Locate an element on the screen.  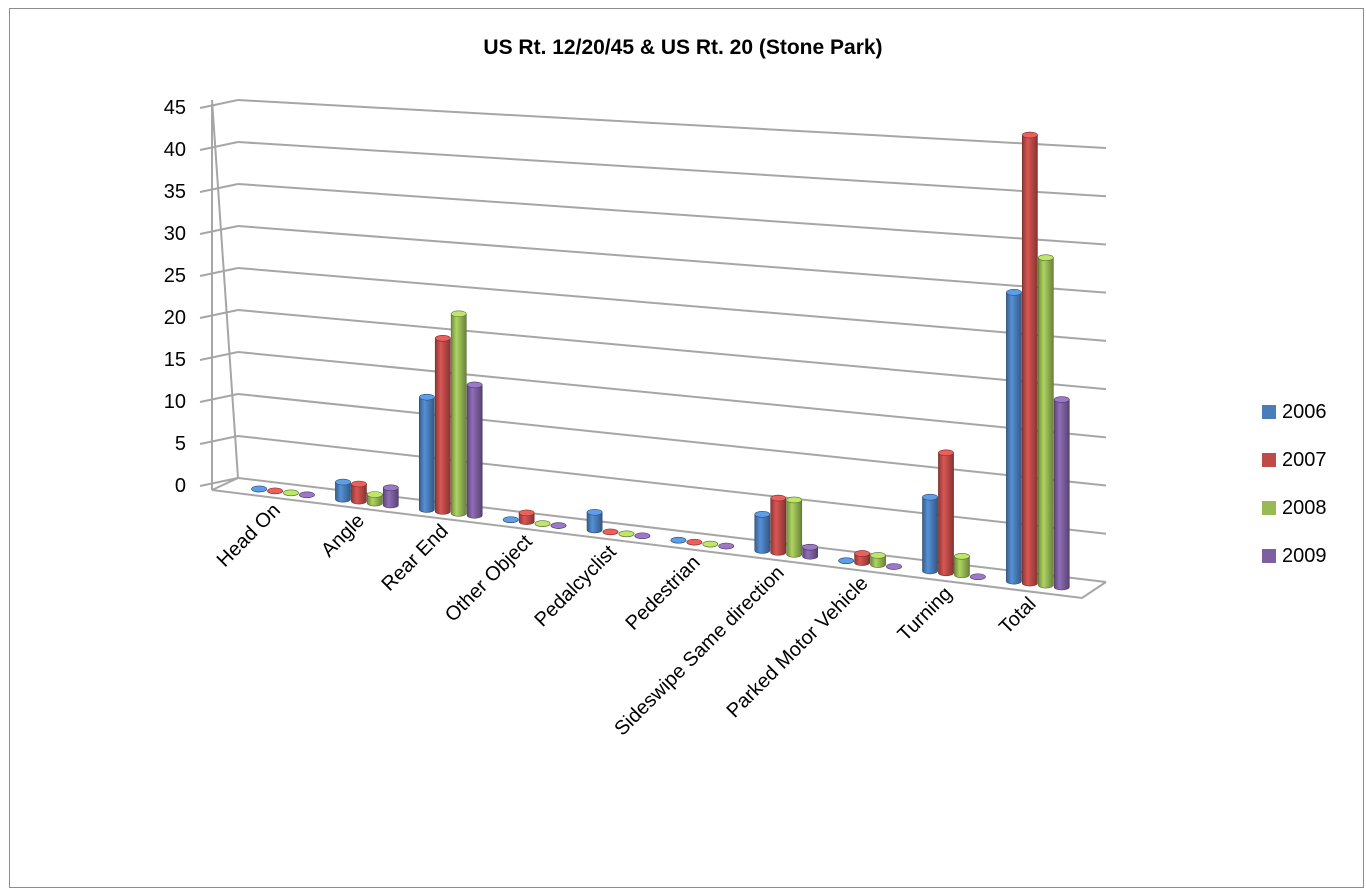
x-tick-label: Pedalcyclist is located at coordinates (575, 586).